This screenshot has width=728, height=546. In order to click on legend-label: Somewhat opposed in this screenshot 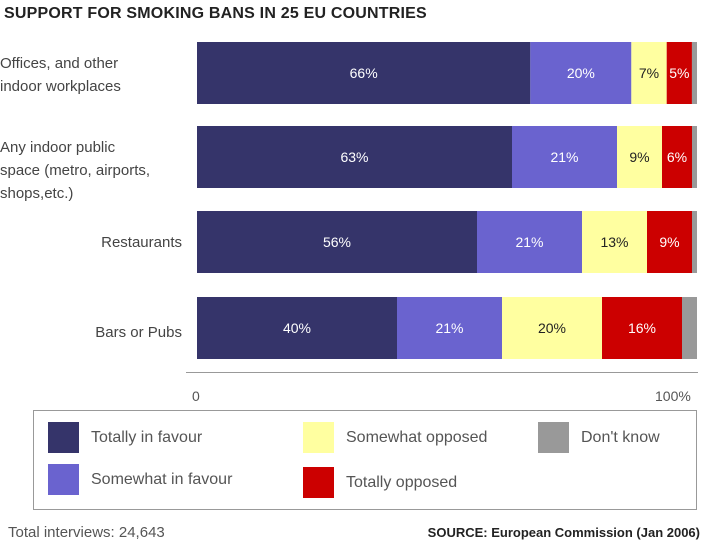, I will do `click(417, 437)`.